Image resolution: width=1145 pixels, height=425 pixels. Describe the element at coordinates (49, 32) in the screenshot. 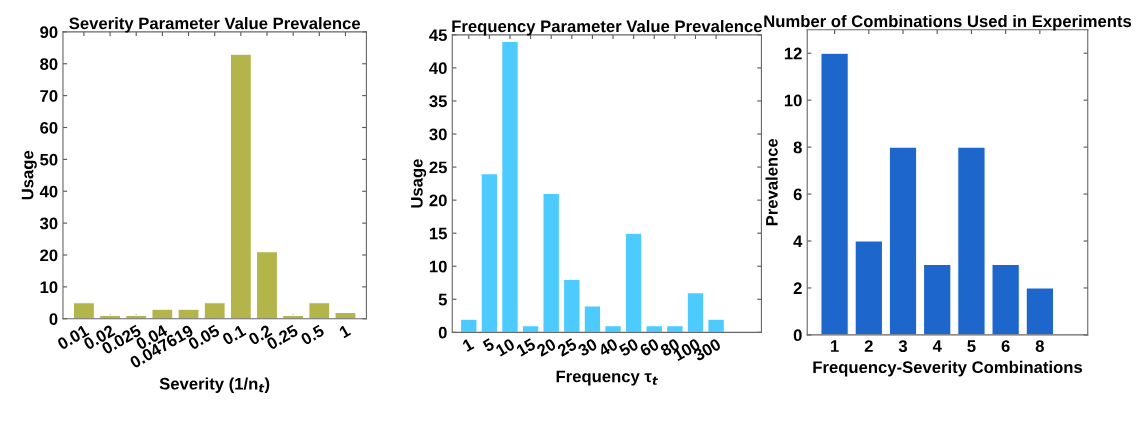

I see `y-tick-label: 90` at that location.